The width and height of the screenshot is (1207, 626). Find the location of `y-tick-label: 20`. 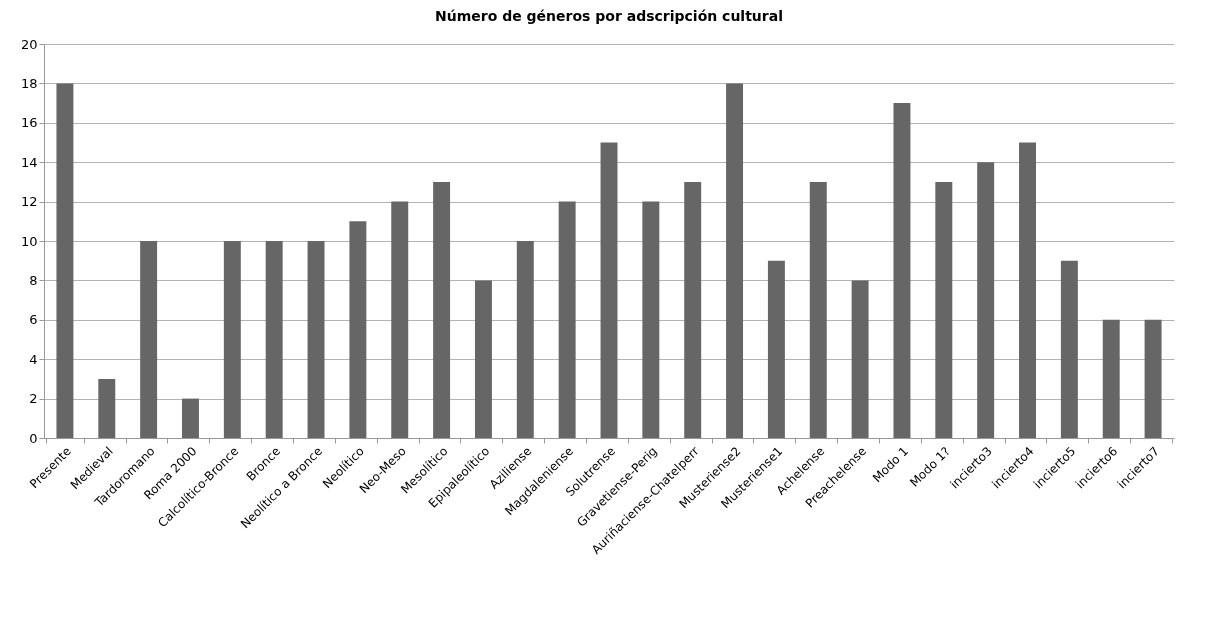

y-tick-label: 20 is located at coordinates (29, 44).